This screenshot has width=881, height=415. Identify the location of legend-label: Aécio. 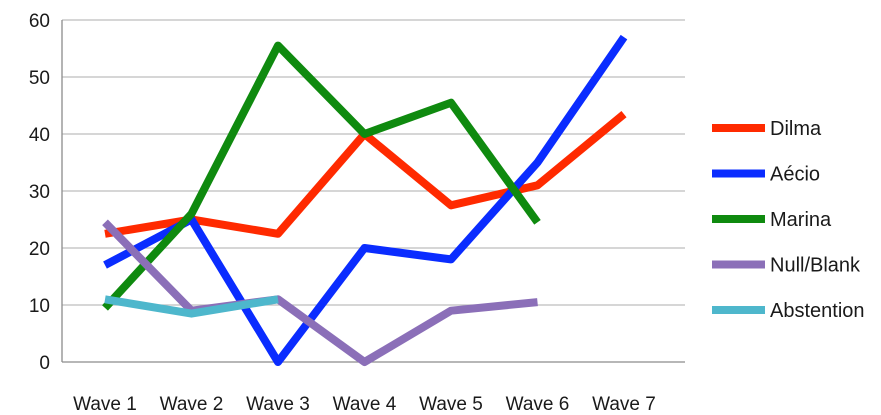
(795, 175).